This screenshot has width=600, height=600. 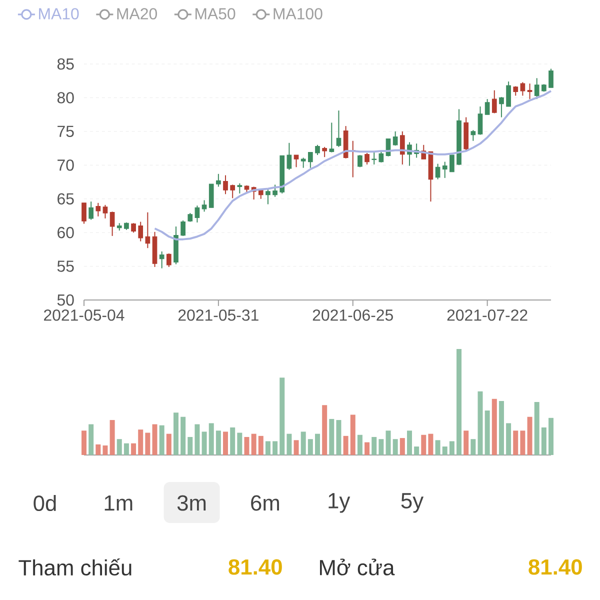 What do you see at coordinates (65, 266) in the screenshot?
I see `y-tick-label: 55` at bounding box center [65, 266].